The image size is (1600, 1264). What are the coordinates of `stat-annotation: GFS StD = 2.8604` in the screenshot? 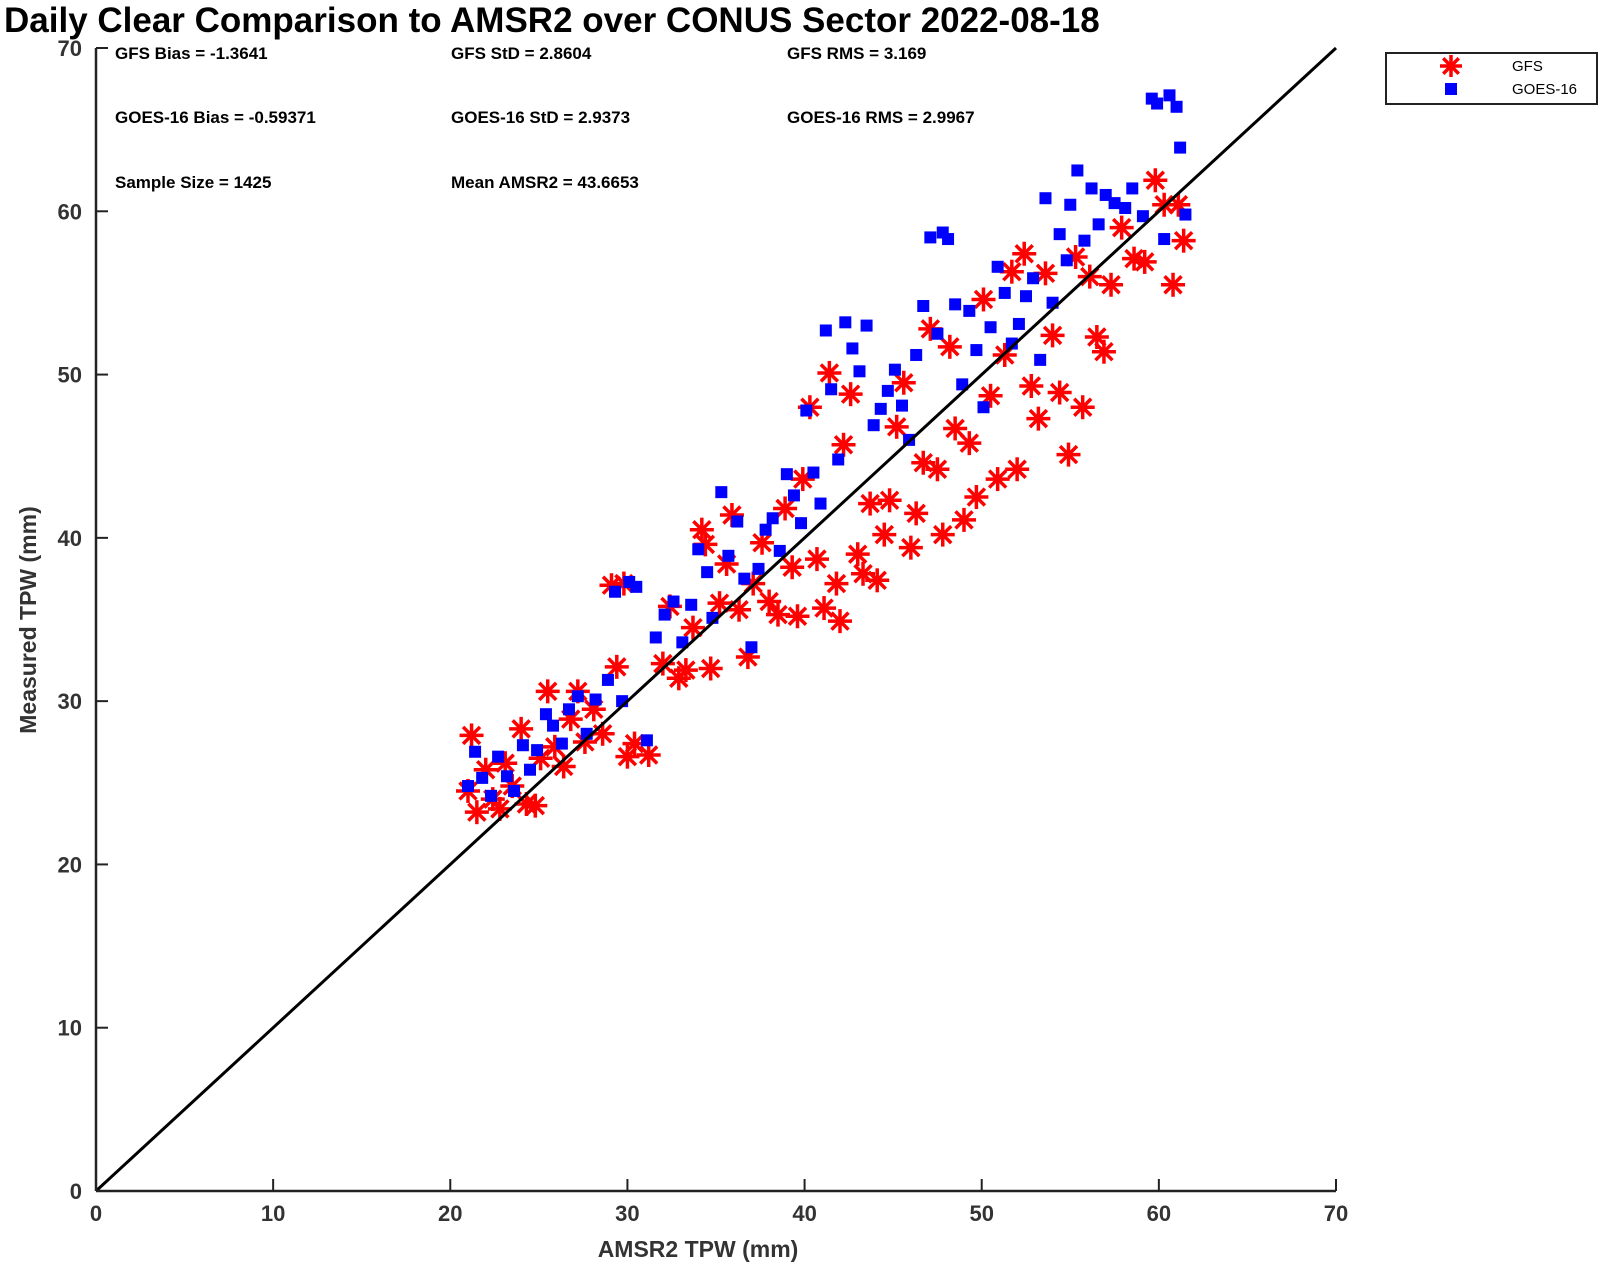 It's located at (521, 53).